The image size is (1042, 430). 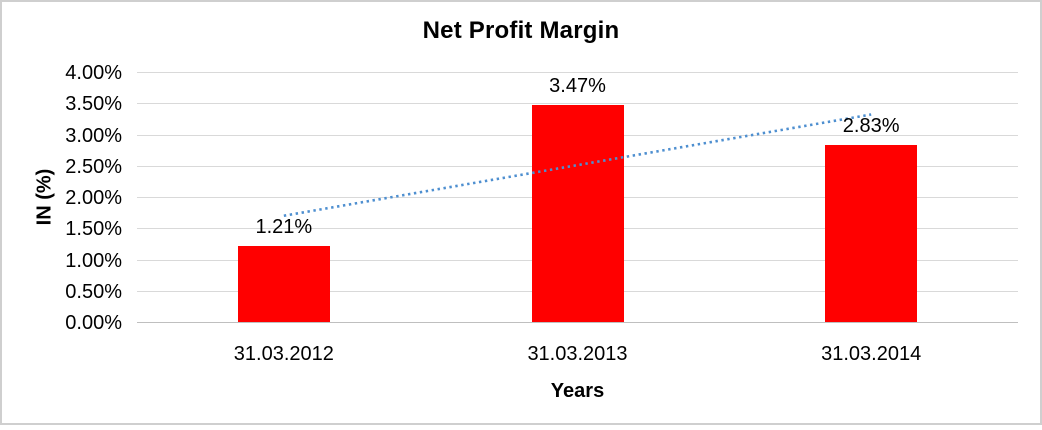 What do you see at coordinates (577, 213) in the screenshot?
I see `bar-31.03.2013` at bounding box center [577, 213].